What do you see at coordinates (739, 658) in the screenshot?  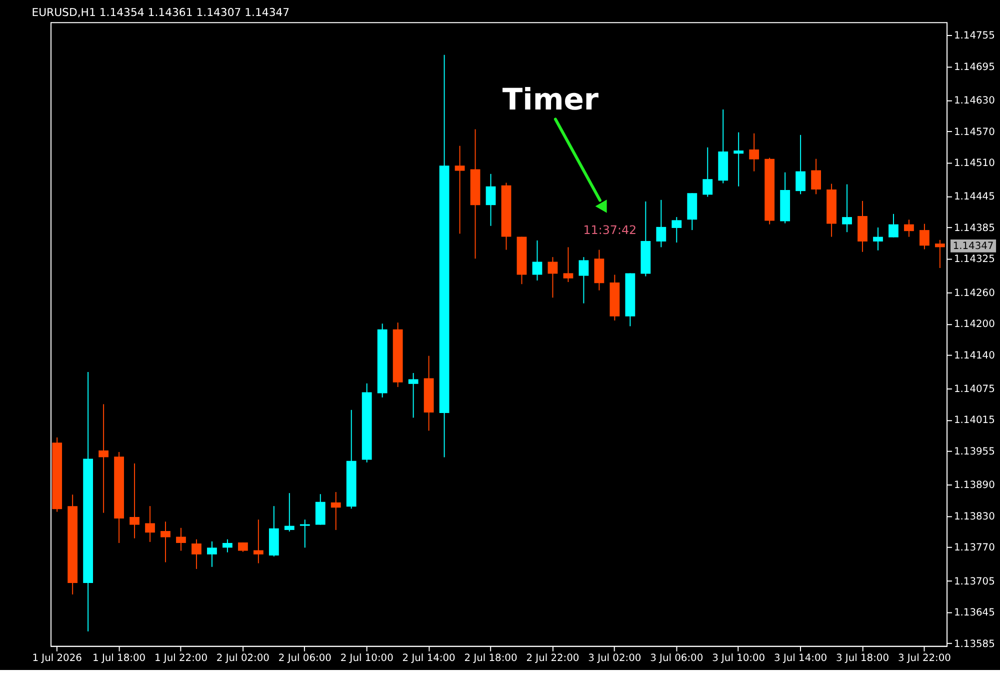 I see `x-tick-label: 3 Jul 10:00` at bounding box center [739, 658].